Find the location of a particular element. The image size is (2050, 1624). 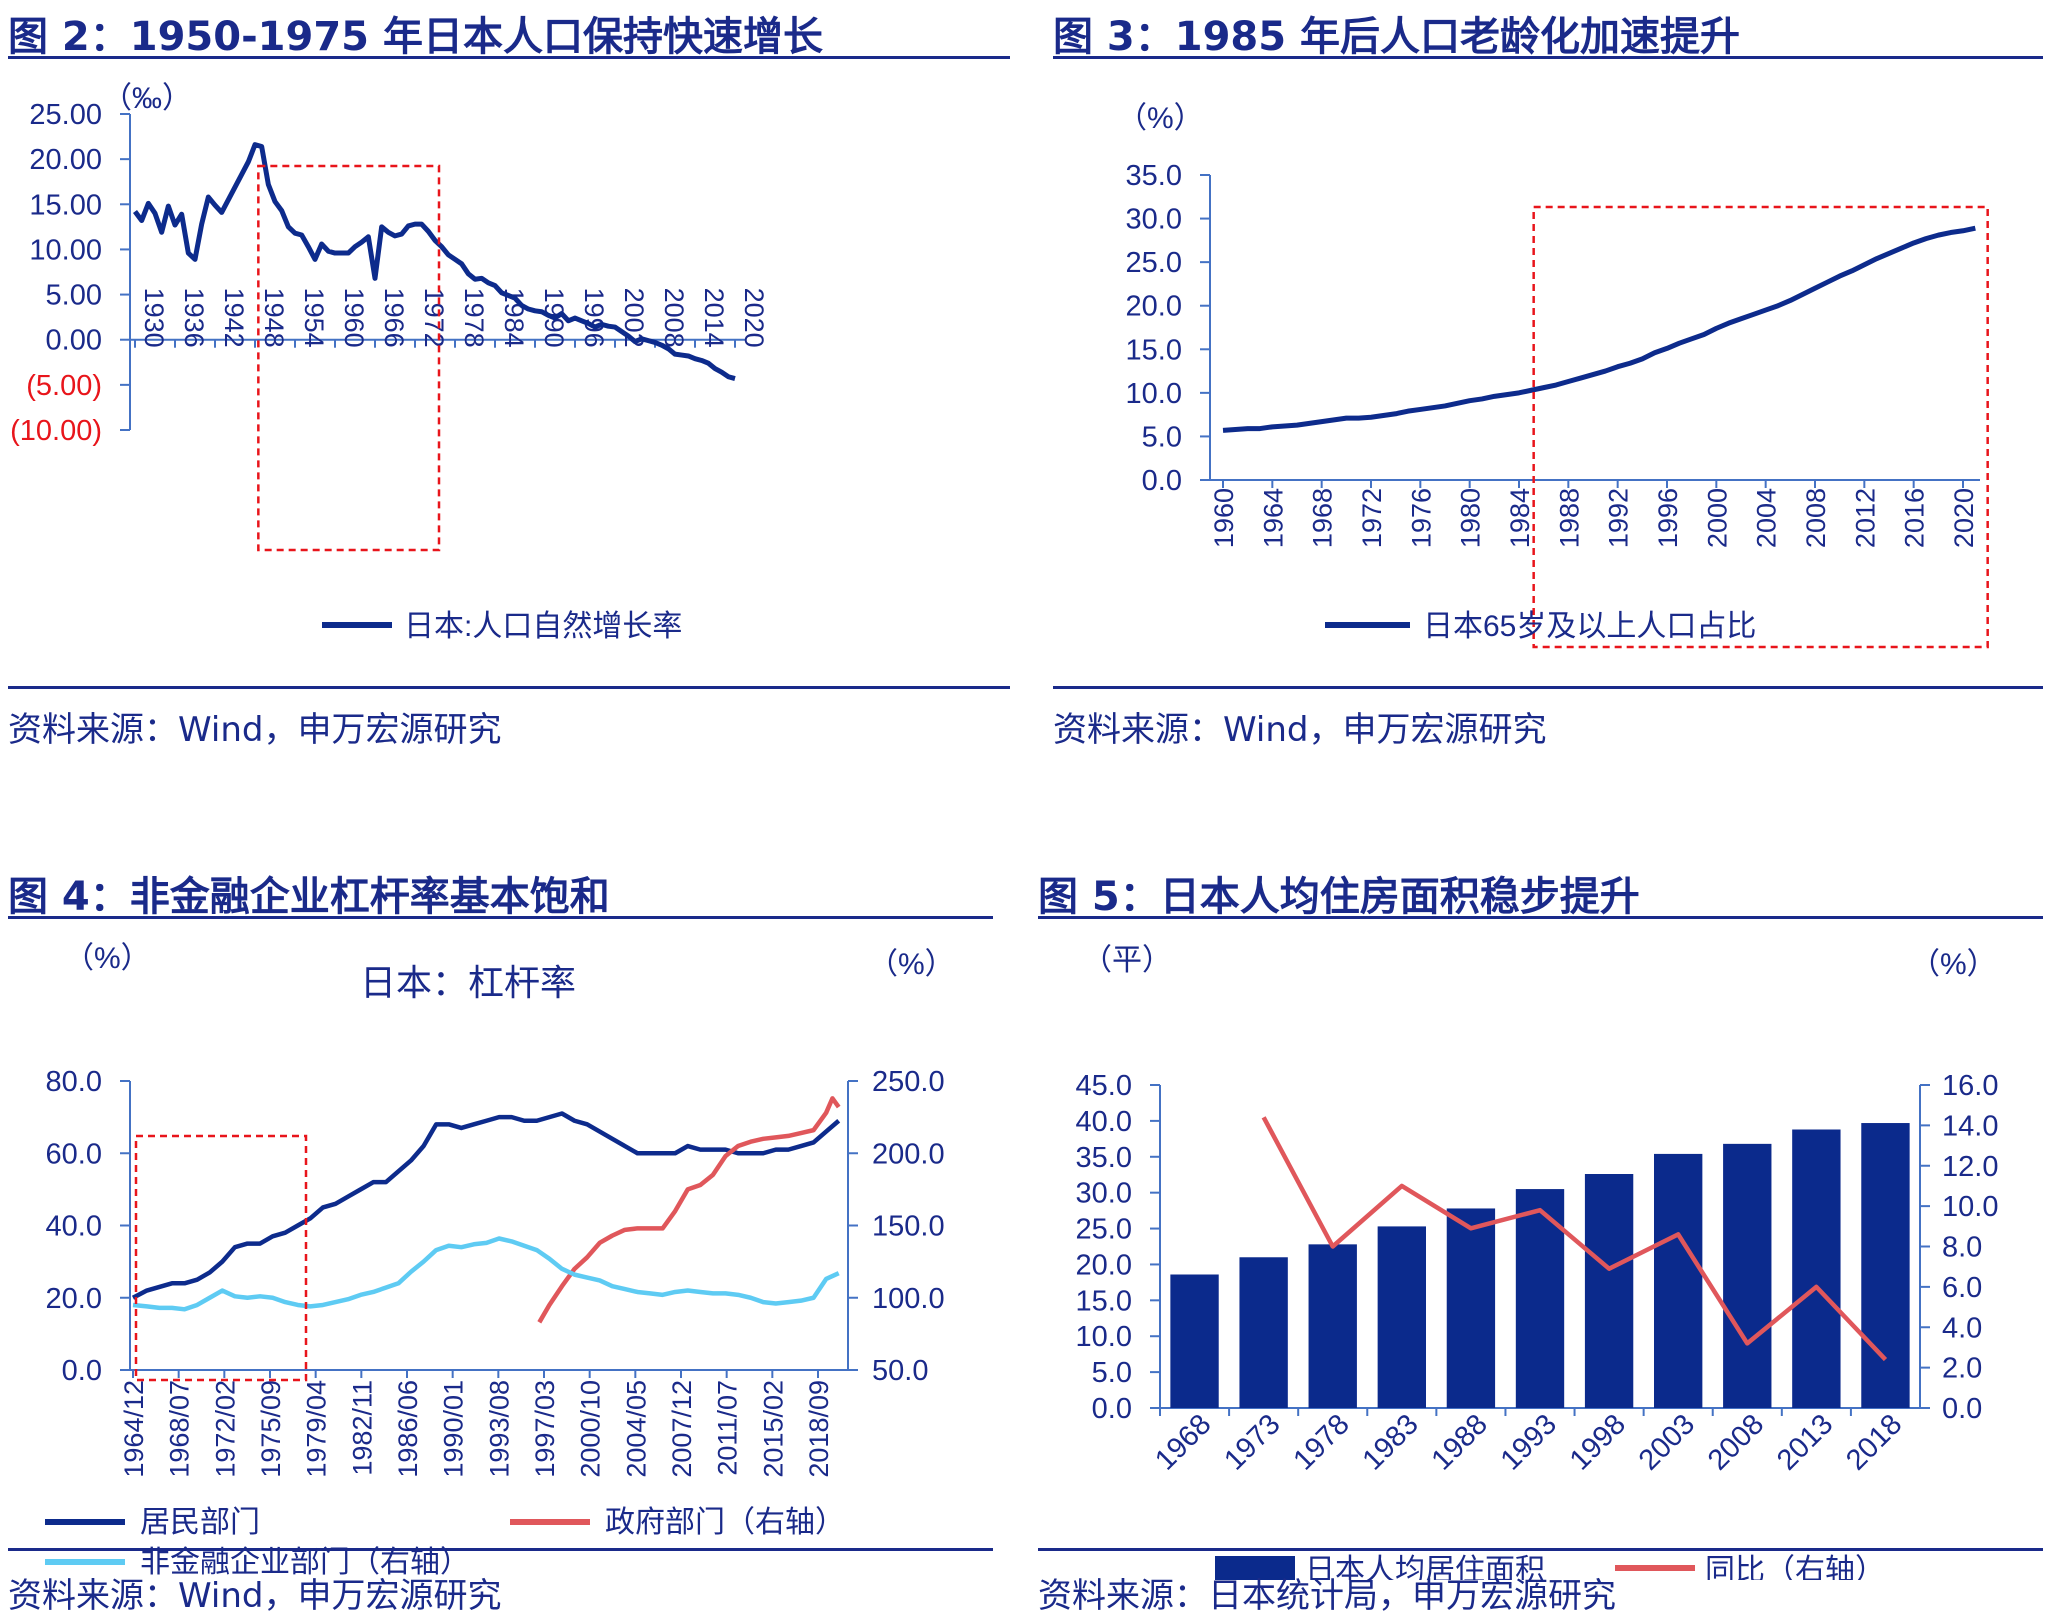

x-tick-label: 1954 is located at coordinates (314, 318).